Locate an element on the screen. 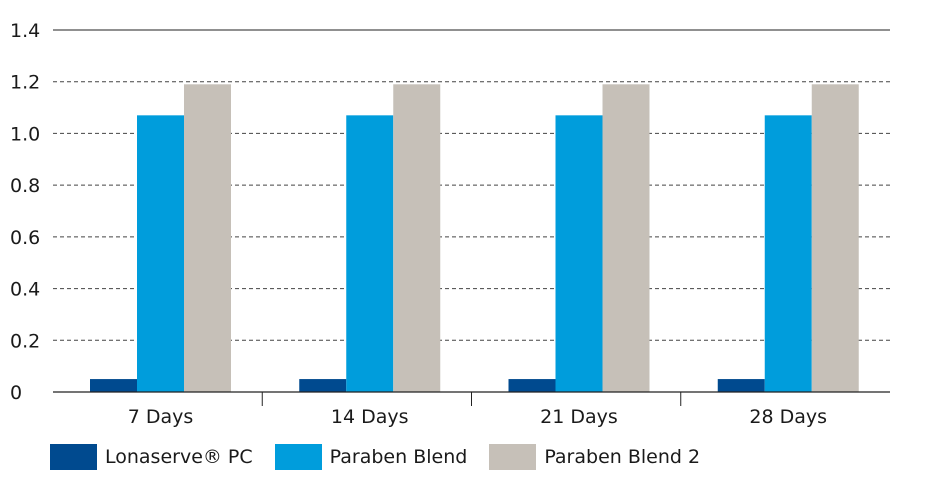 The width and height of the screenshot is (932, 496). legend-swatch-lonaserve is located at coordinates (73, 457).